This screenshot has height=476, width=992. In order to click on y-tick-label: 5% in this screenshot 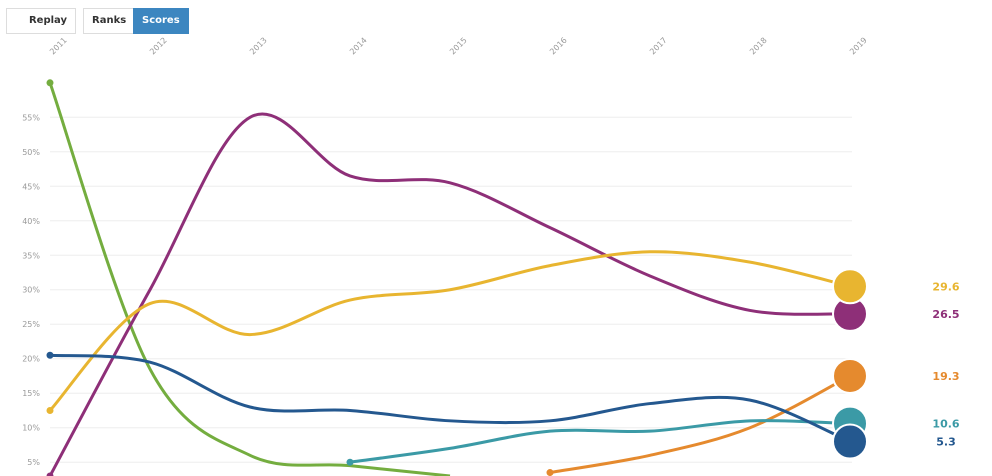, I will do `click(33, 462)`.